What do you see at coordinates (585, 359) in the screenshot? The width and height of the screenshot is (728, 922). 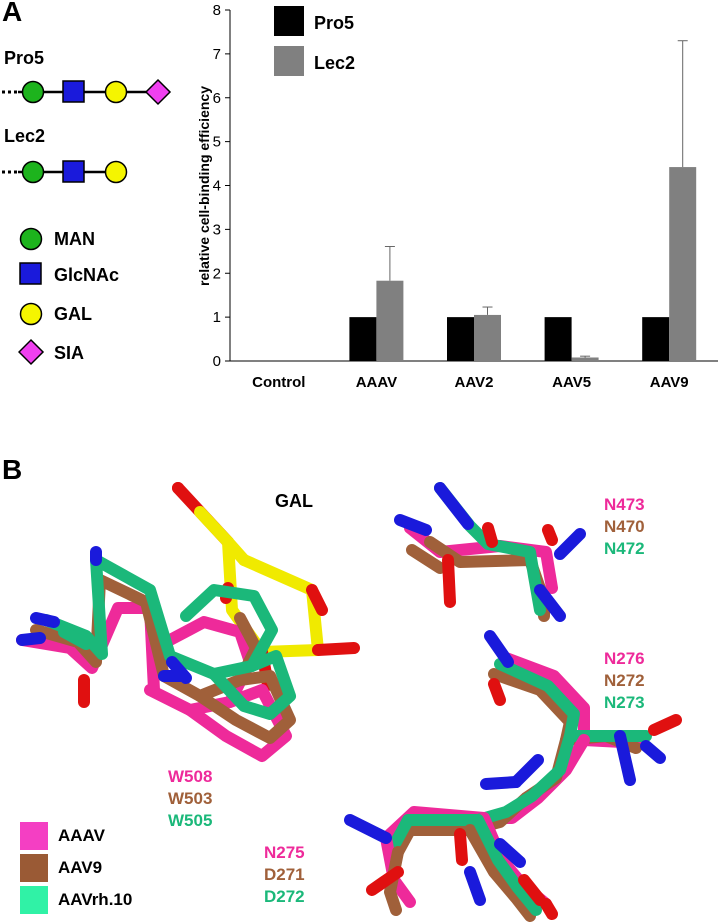 I see `bar-lec2-aav5` at bounding box center [585, 359].